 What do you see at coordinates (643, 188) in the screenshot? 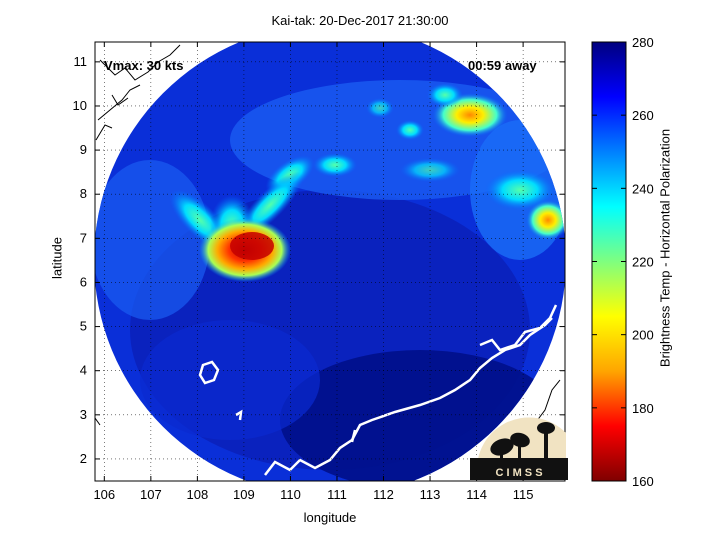
I see `colorbar-tick-label: 240` at bounding box center [643, 188].